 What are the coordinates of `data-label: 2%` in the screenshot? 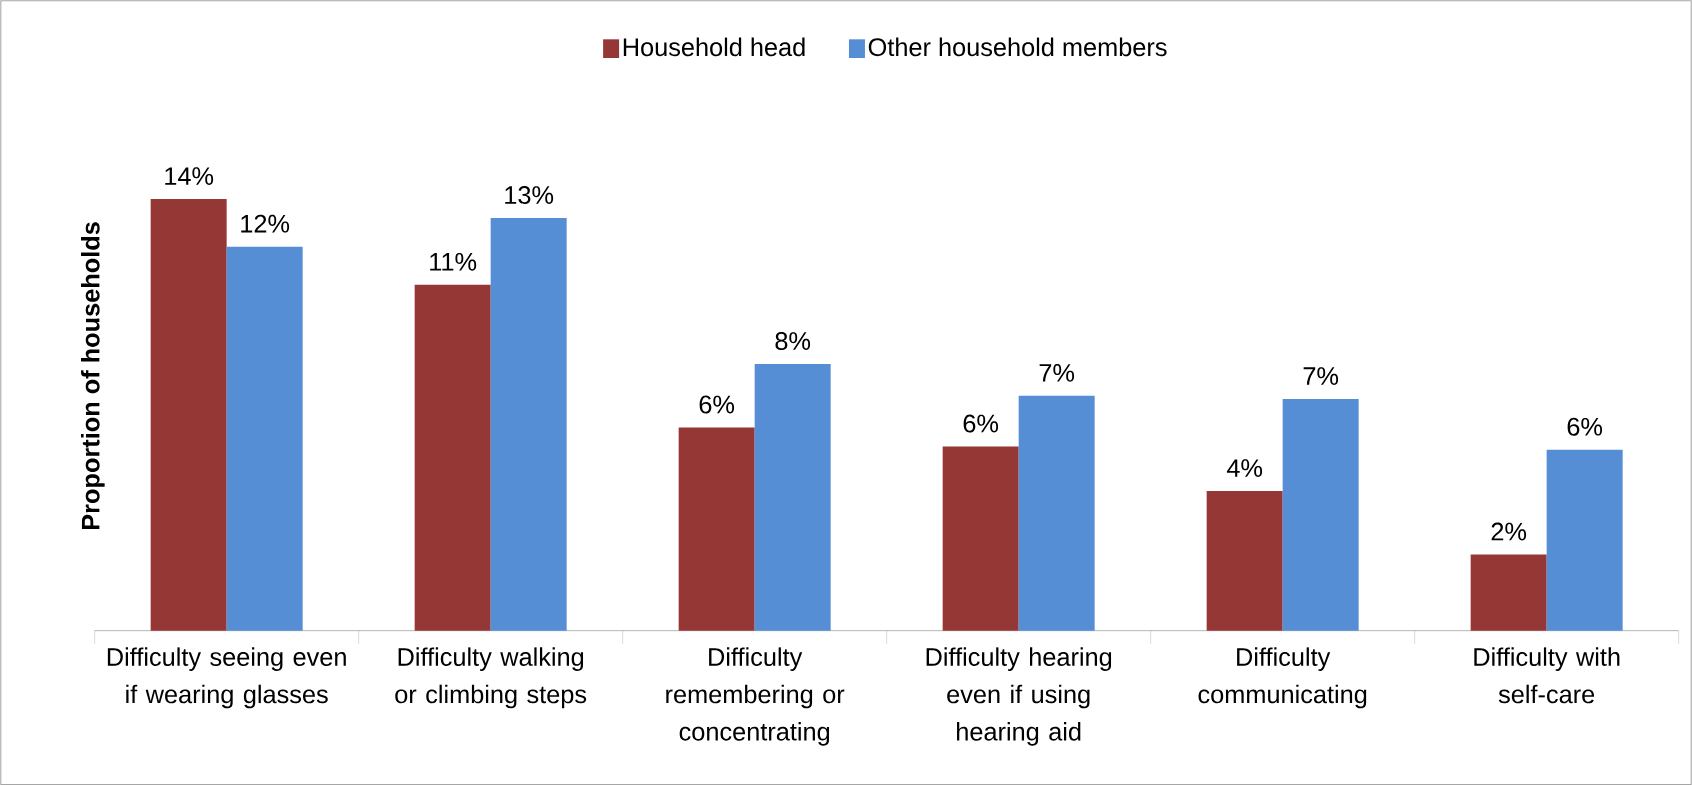 It's located at (1509, 531).